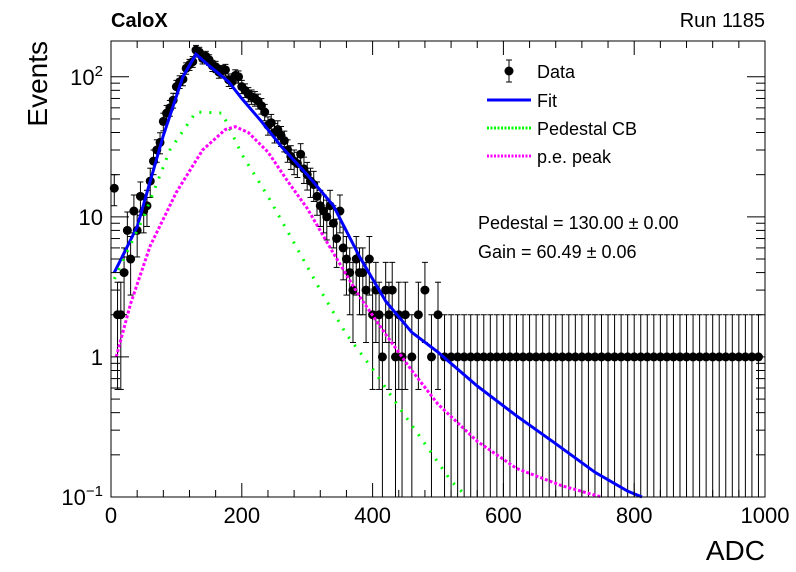  I want to click on legend-entry-p-e-peak: p.e. peak, so click(549, 157).